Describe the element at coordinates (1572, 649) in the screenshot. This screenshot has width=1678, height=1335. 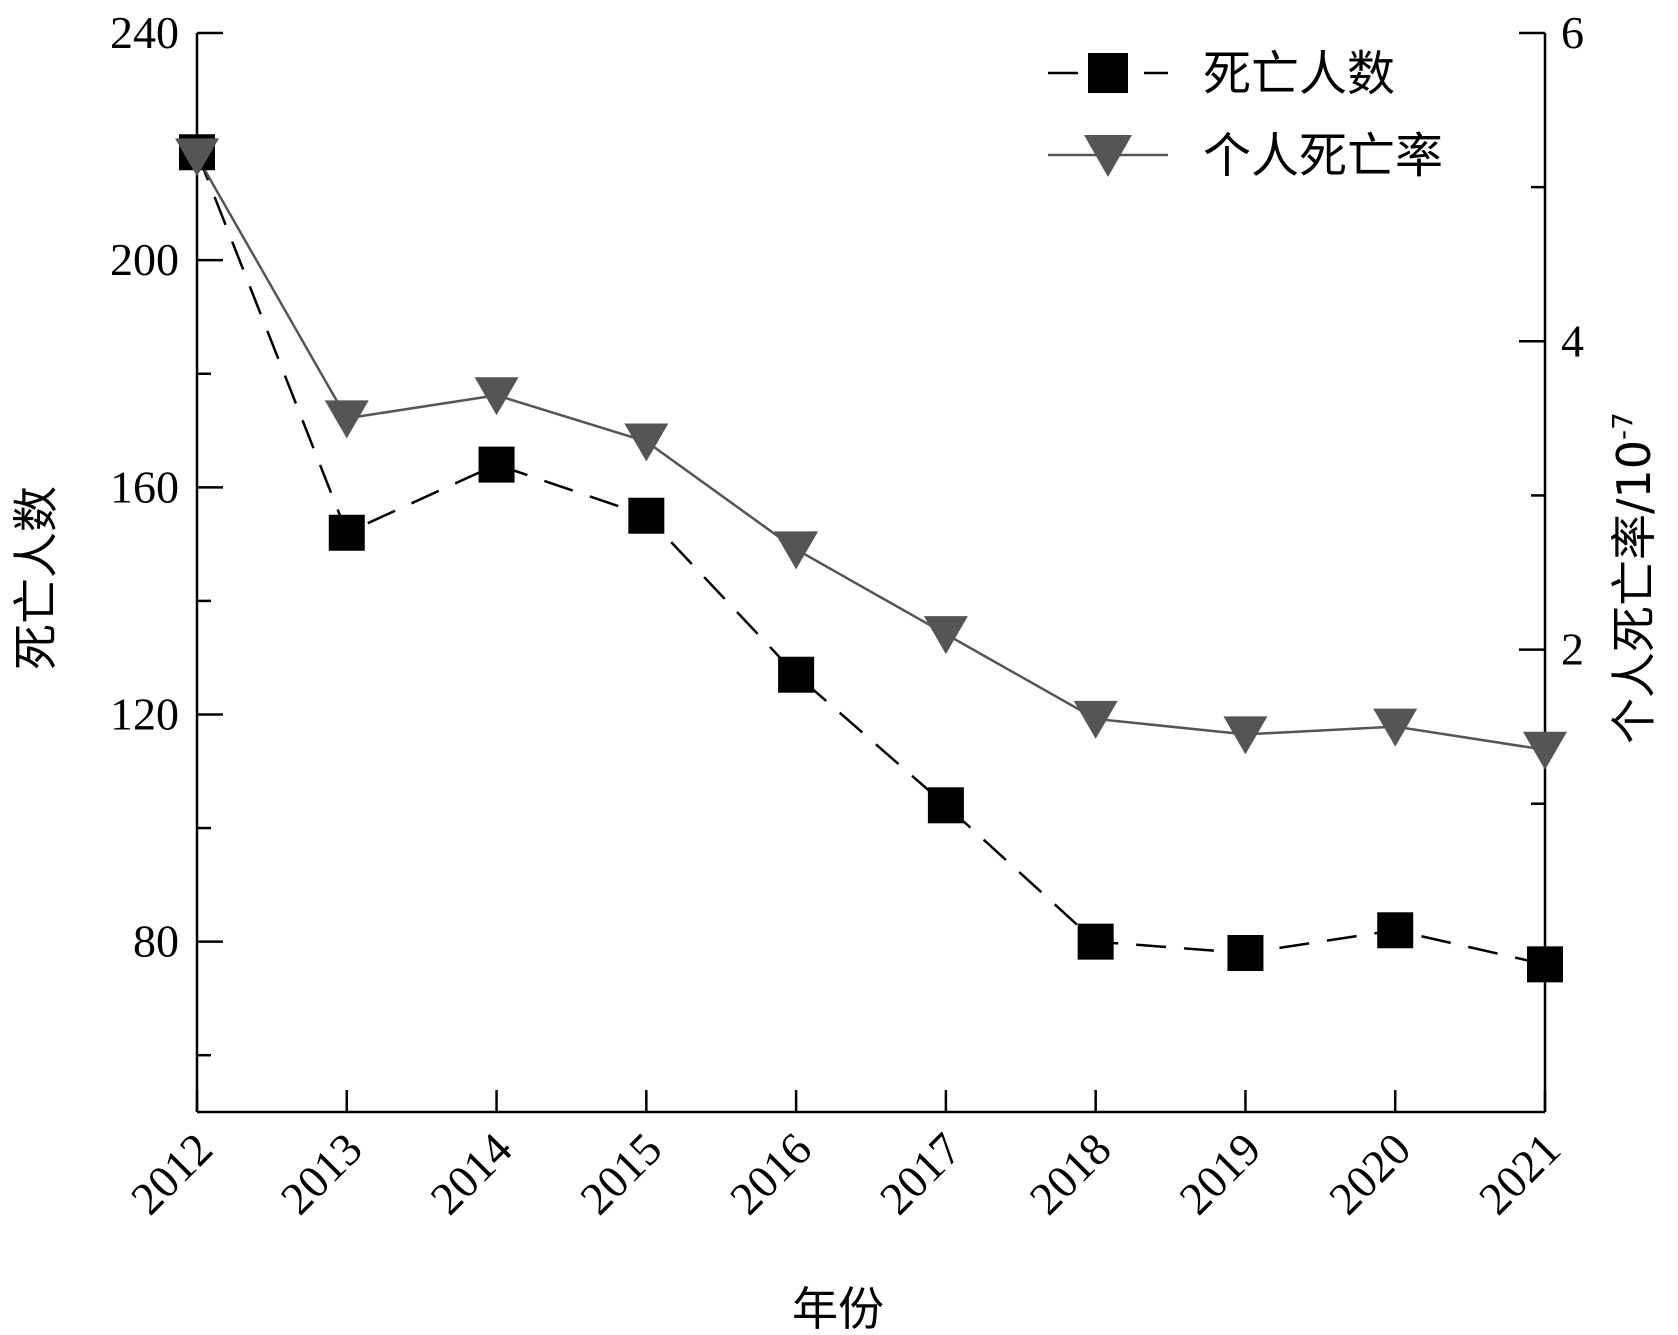
I see `right-y-tick-label: 2` at that location.